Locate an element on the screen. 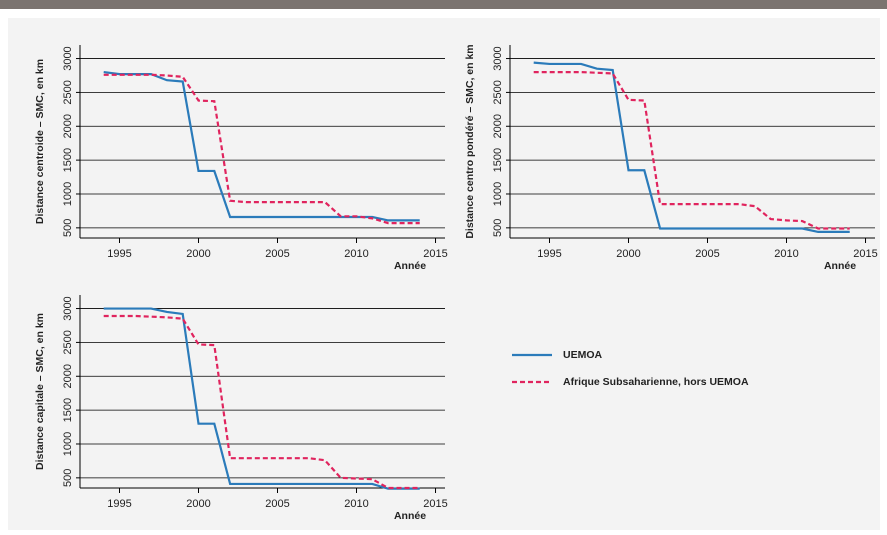 This screenshot has height=535, width=887. y-axis-label: Distance centroide – SMC, en km is located at coordinates (40, 141).